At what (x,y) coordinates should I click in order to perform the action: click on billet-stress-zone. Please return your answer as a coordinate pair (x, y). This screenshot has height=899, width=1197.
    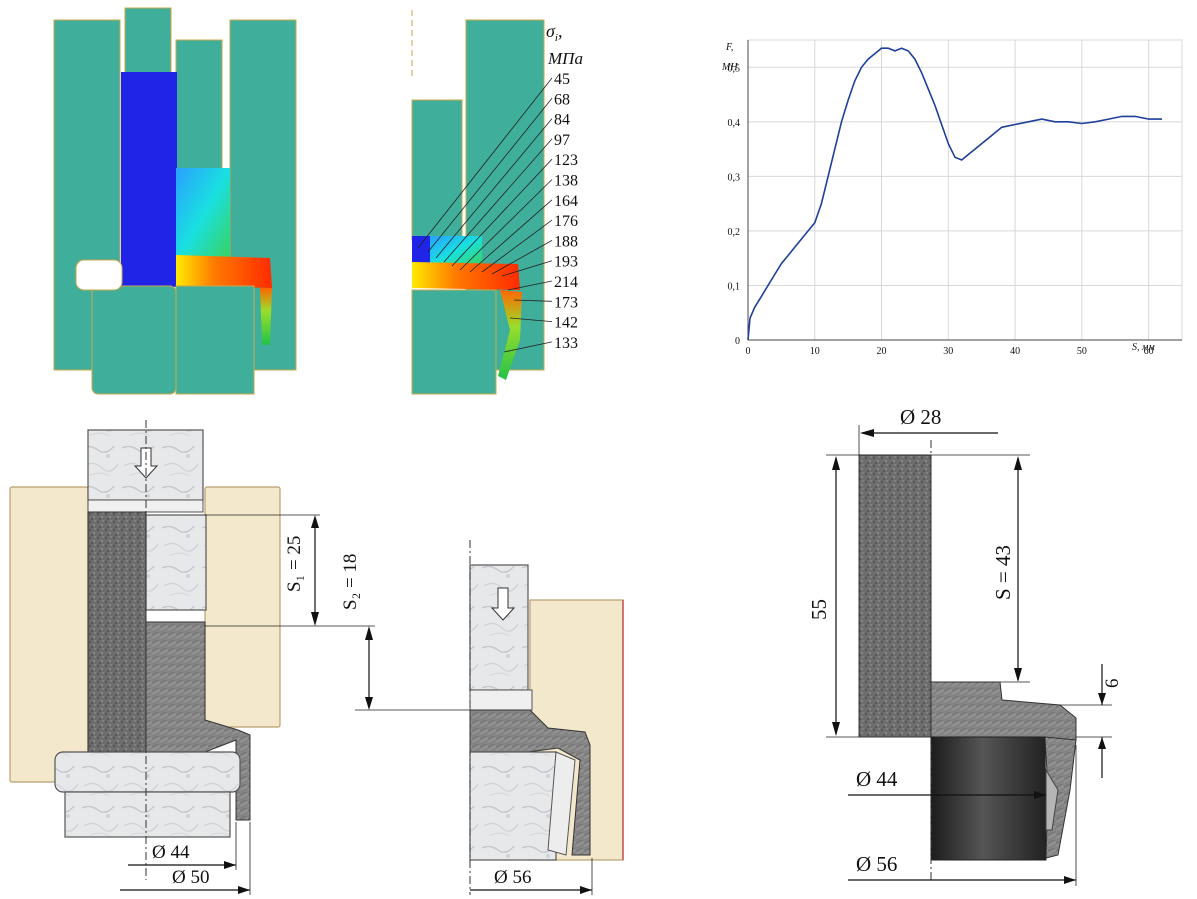
    Looking at the image, I should click on (203, 215).